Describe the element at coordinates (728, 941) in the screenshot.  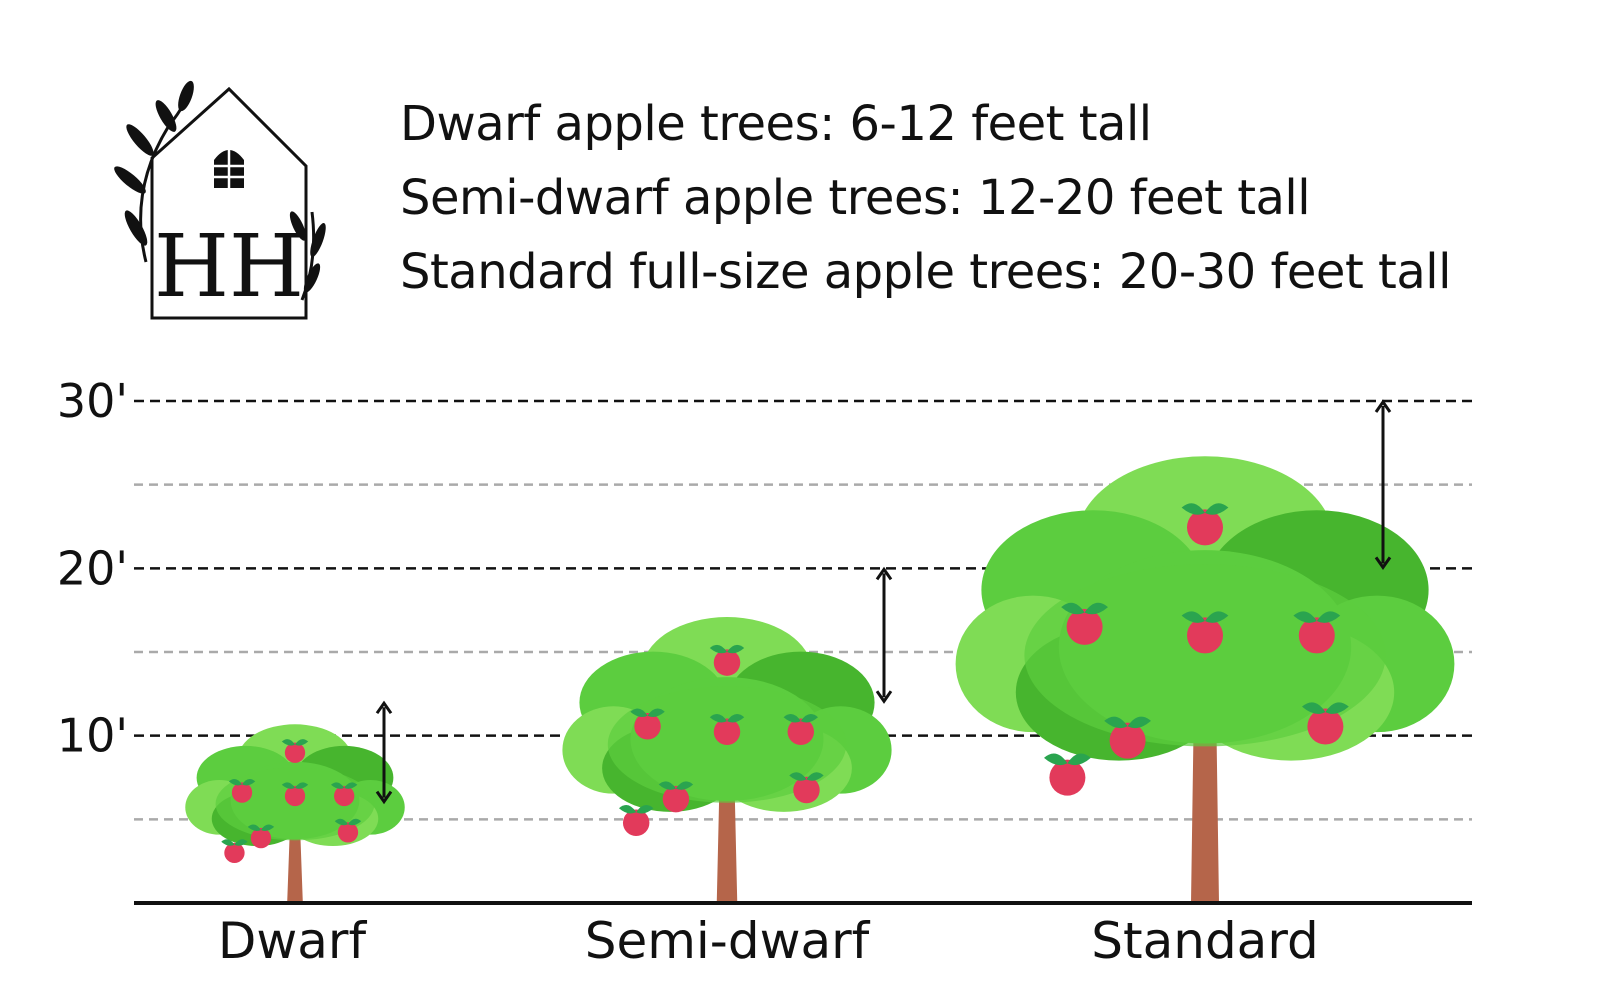
I see `category-label: Semi-dwarf` at that location.